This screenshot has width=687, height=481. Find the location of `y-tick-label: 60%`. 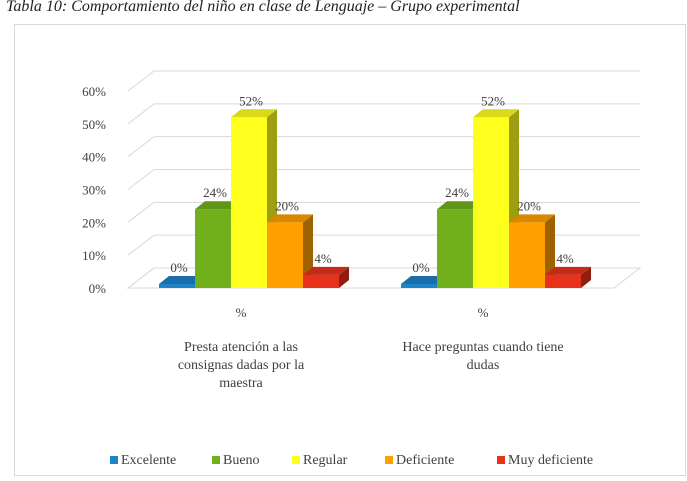

y-tick-label: 60% is located at coordinates (94, 91).